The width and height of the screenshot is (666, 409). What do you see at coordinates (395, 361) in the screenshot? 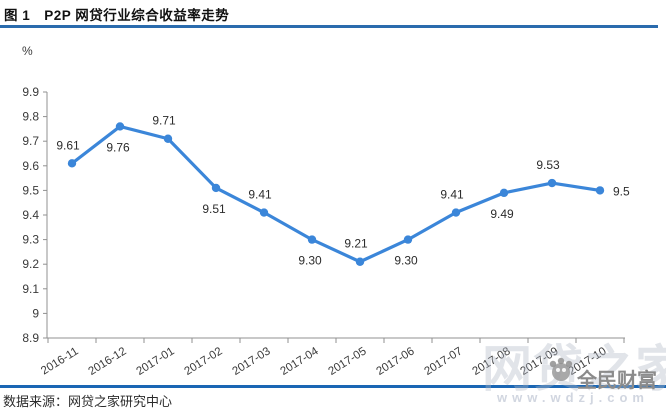
I see `x-tick-label: 2017-06` at bounding box center [395, 361].